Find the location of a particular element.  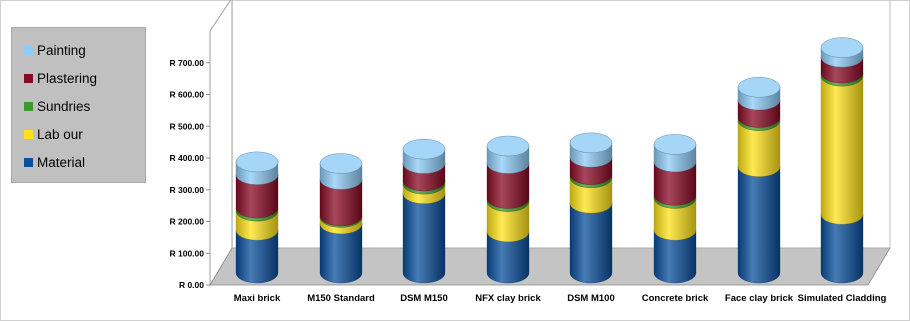

x-tick-label: DSM M150 is located at coordinates (424, 298).